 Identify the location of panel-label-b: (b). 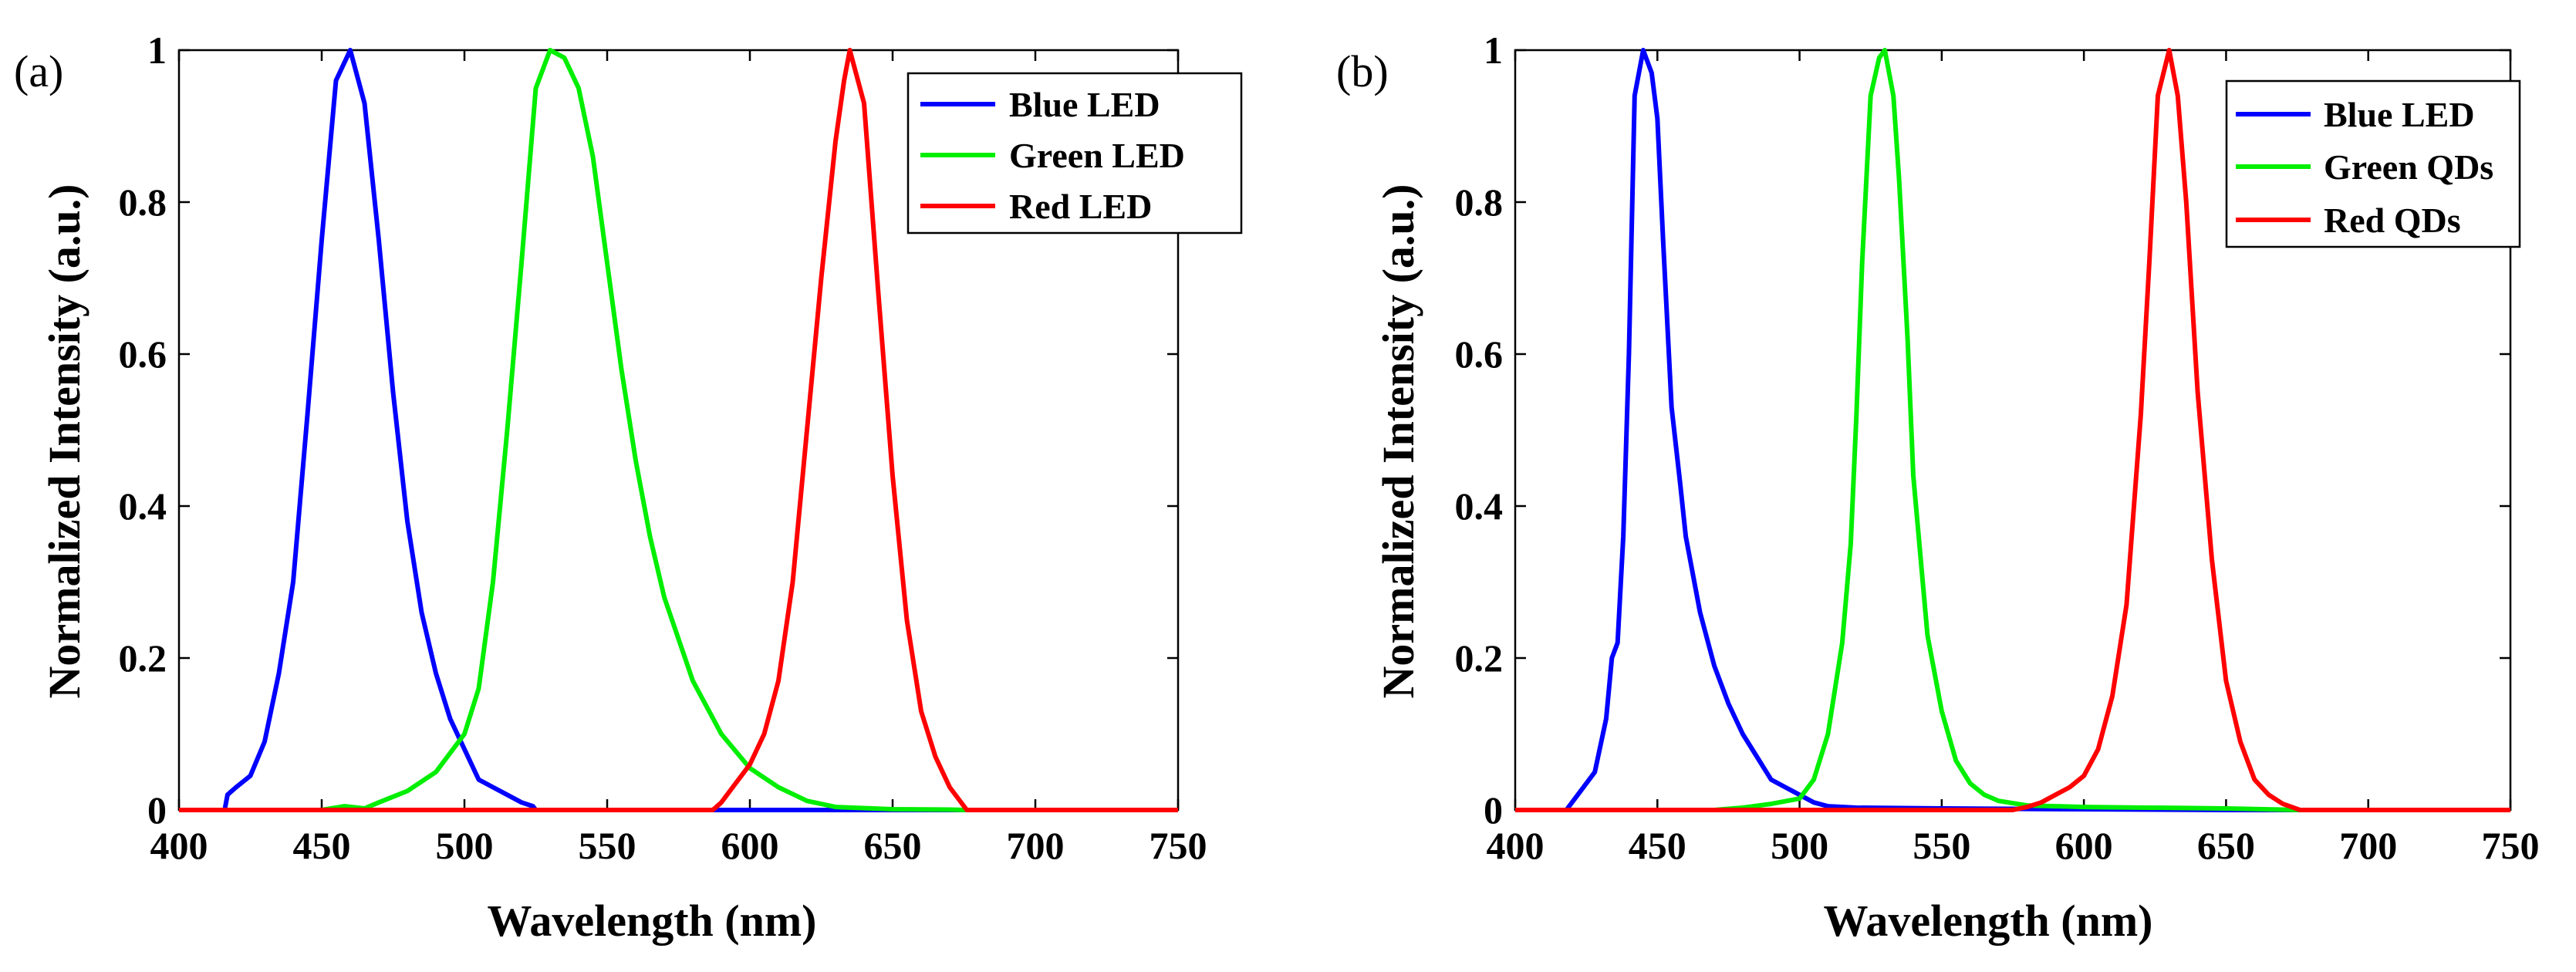
(1362, 71).